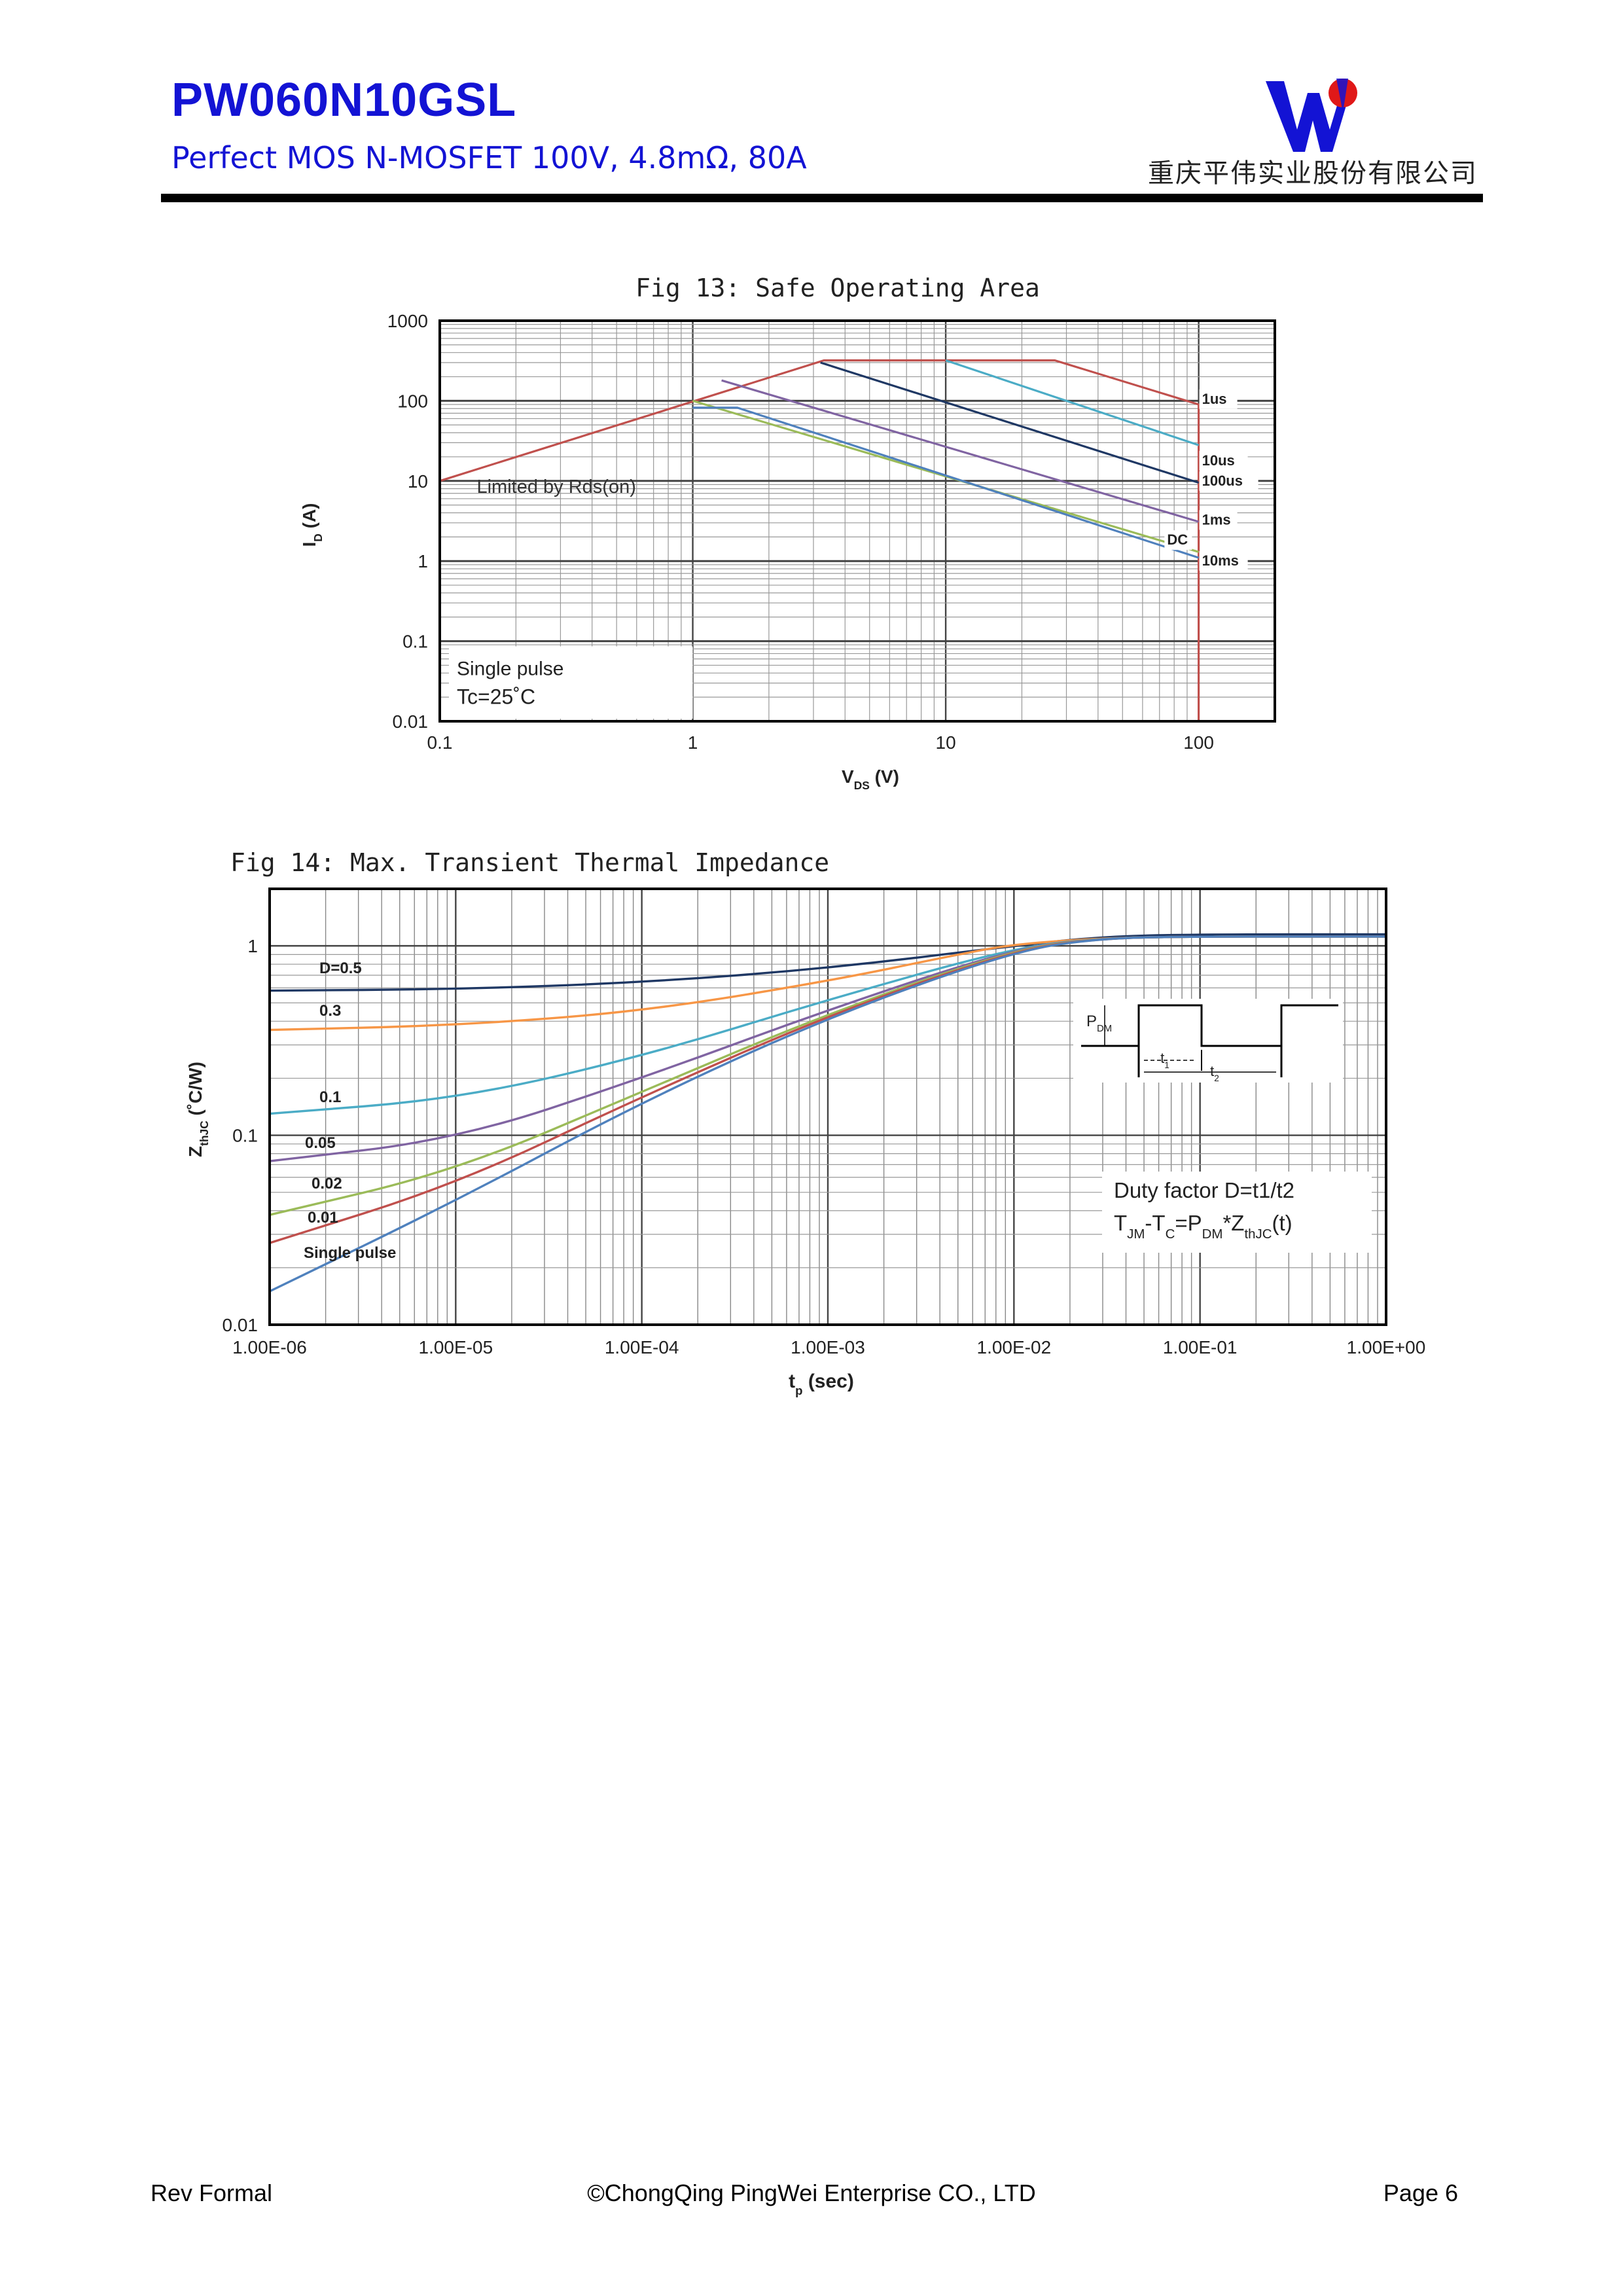 The height and width of the screenshot is (2296, 1623). I want to click on zth-x-tick: 1.00E-05, so click(456, 1347).